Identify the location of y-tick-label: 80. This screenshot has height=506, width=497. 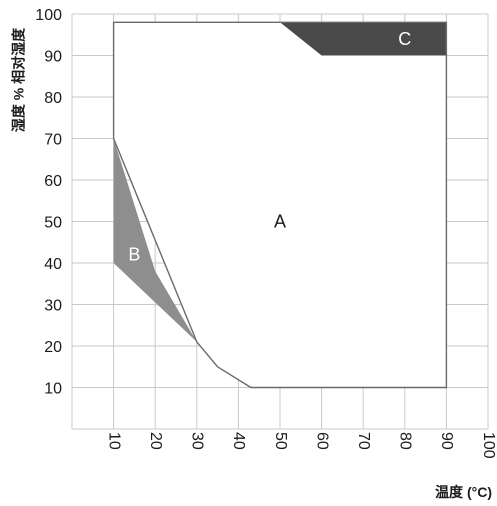
(53, 98).